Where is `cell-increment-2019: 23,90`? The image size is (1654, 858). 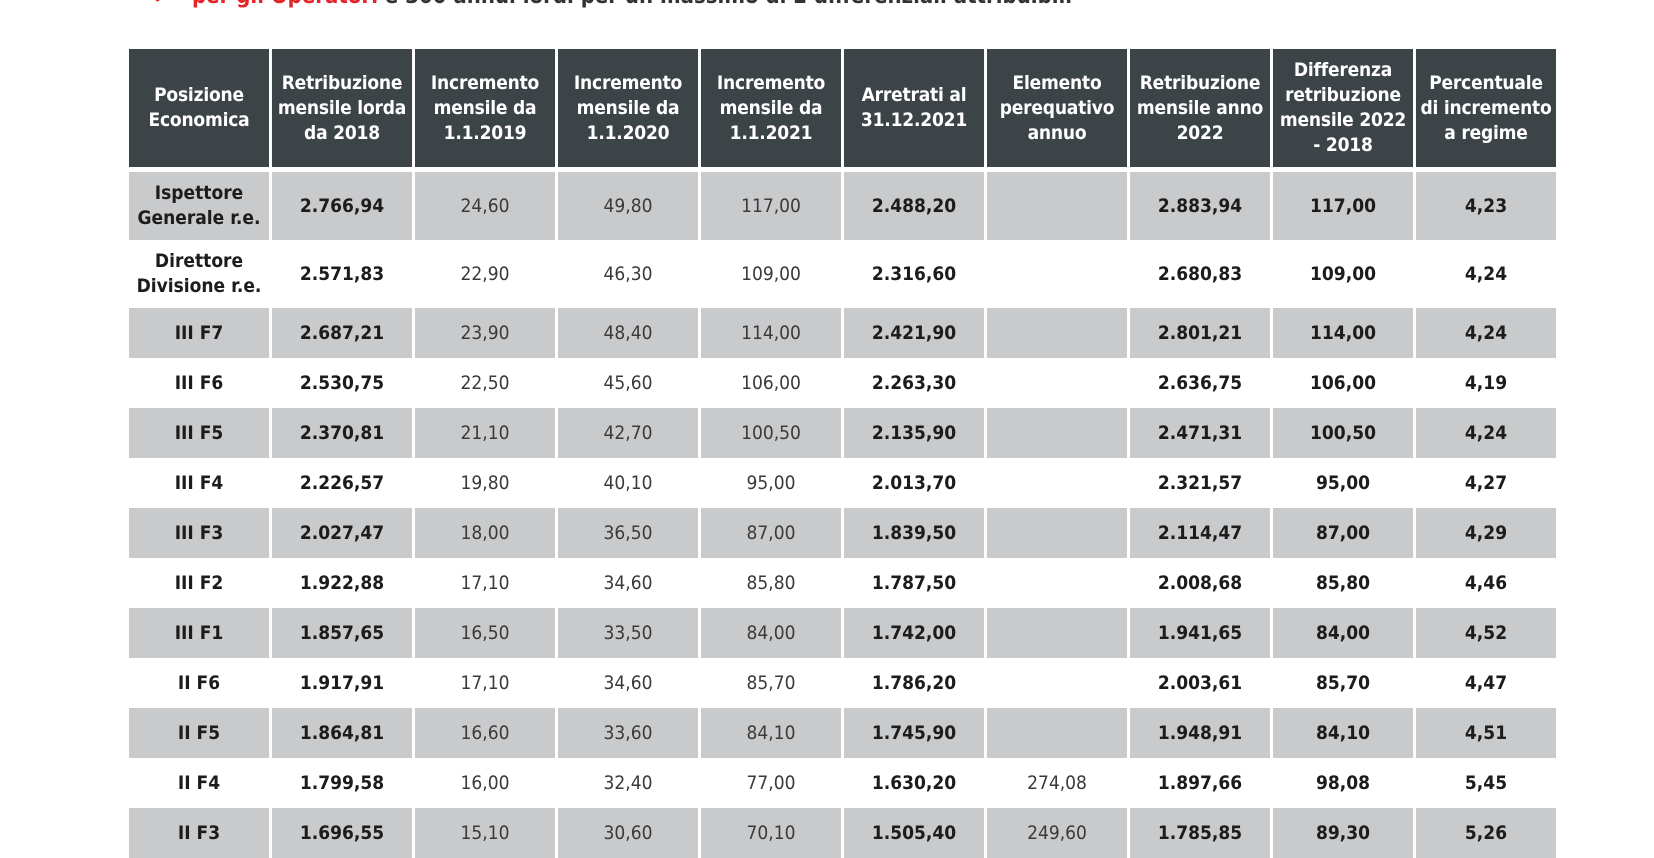 cell-increment-2019: 23,90 is located at coordinates (485, 333).